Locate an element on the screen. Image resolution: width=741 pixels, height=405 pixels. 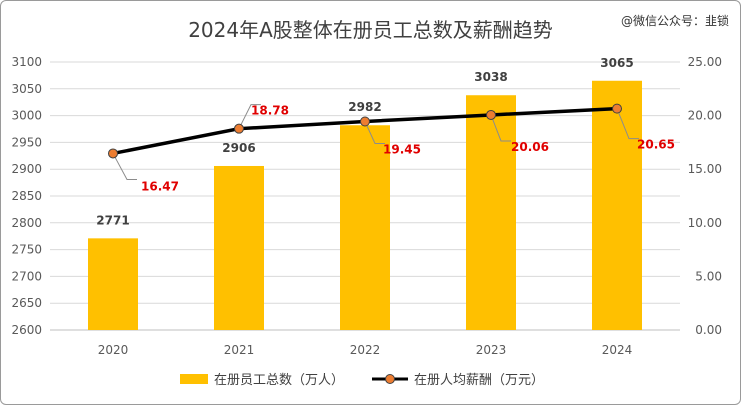
y-left-tick-label: 2700 is located at coordinates (26, 276).